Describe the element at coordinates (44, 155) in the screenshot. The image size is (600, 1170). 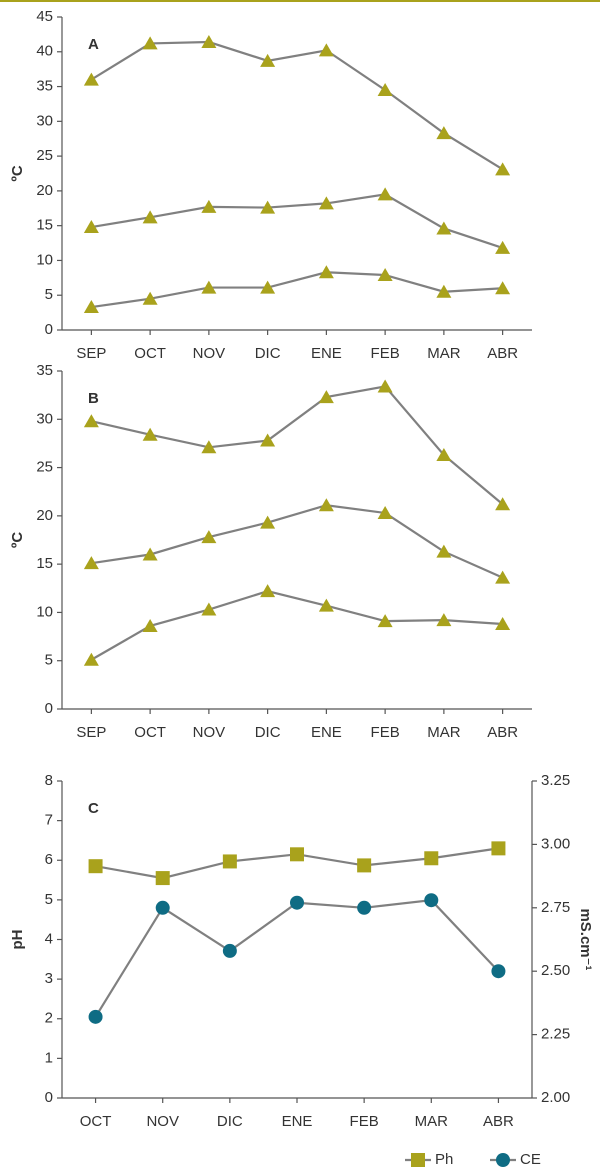
I see `y-tick-label: 25` at that location.